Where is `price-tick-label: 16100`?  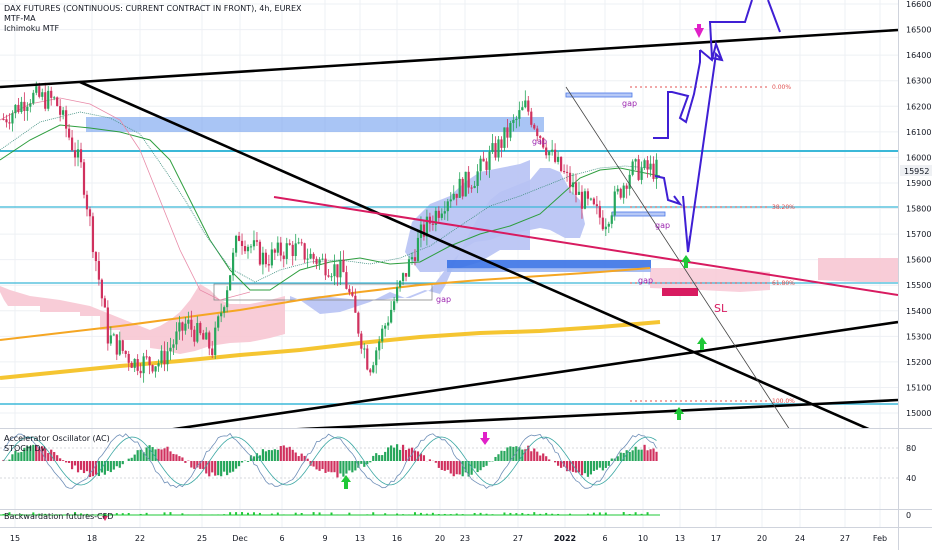 price-tick-label: 16100 is located at coordinates (918, 132).